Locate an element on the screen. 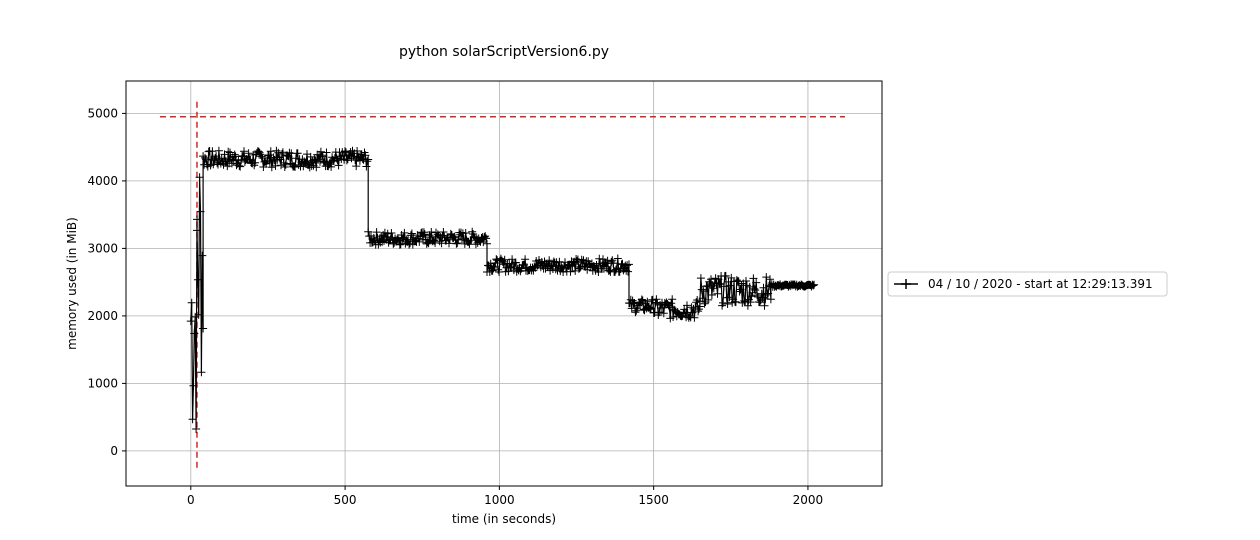 The image size is (1260, 540). x-tick-label: 1000 is located at coordinates (499, 500).